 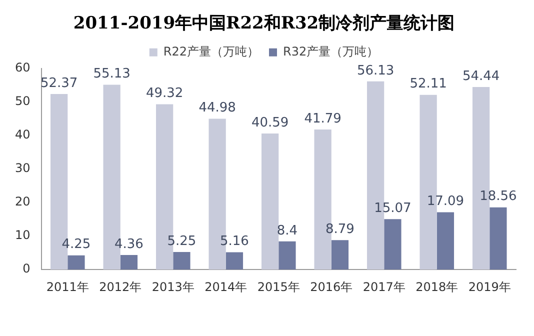 What do you see at coordinates (445, 202) in the screenshot?
I see `data-label: 17.09` at bounding box center [445, 202].